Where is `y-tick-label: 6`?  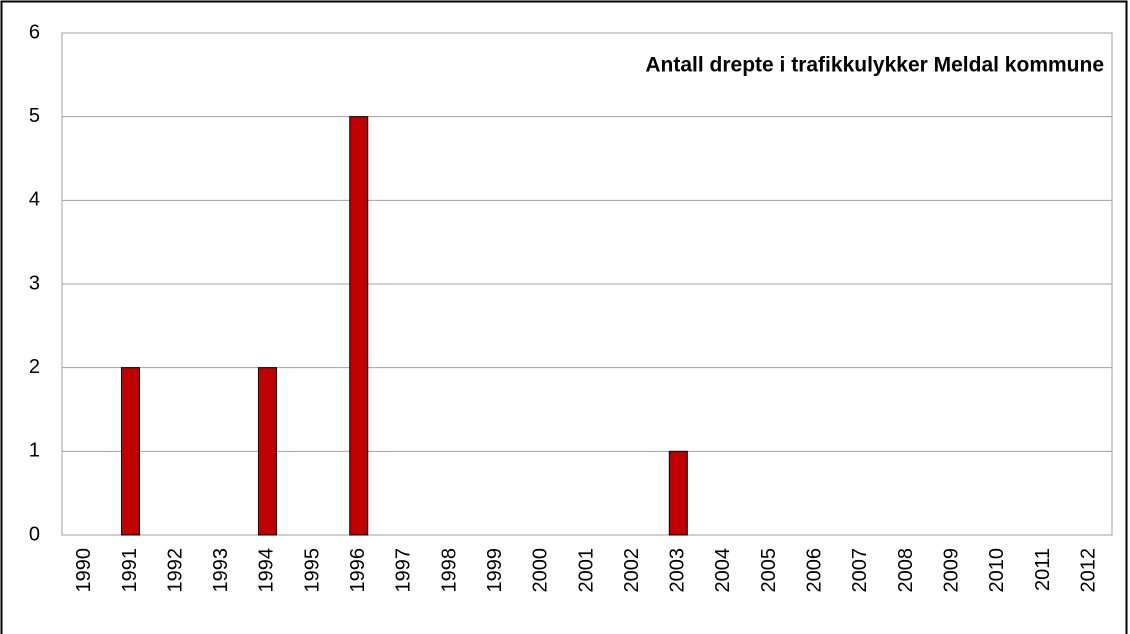 y-tick-label: 6 is located at coordinates (34, 32).